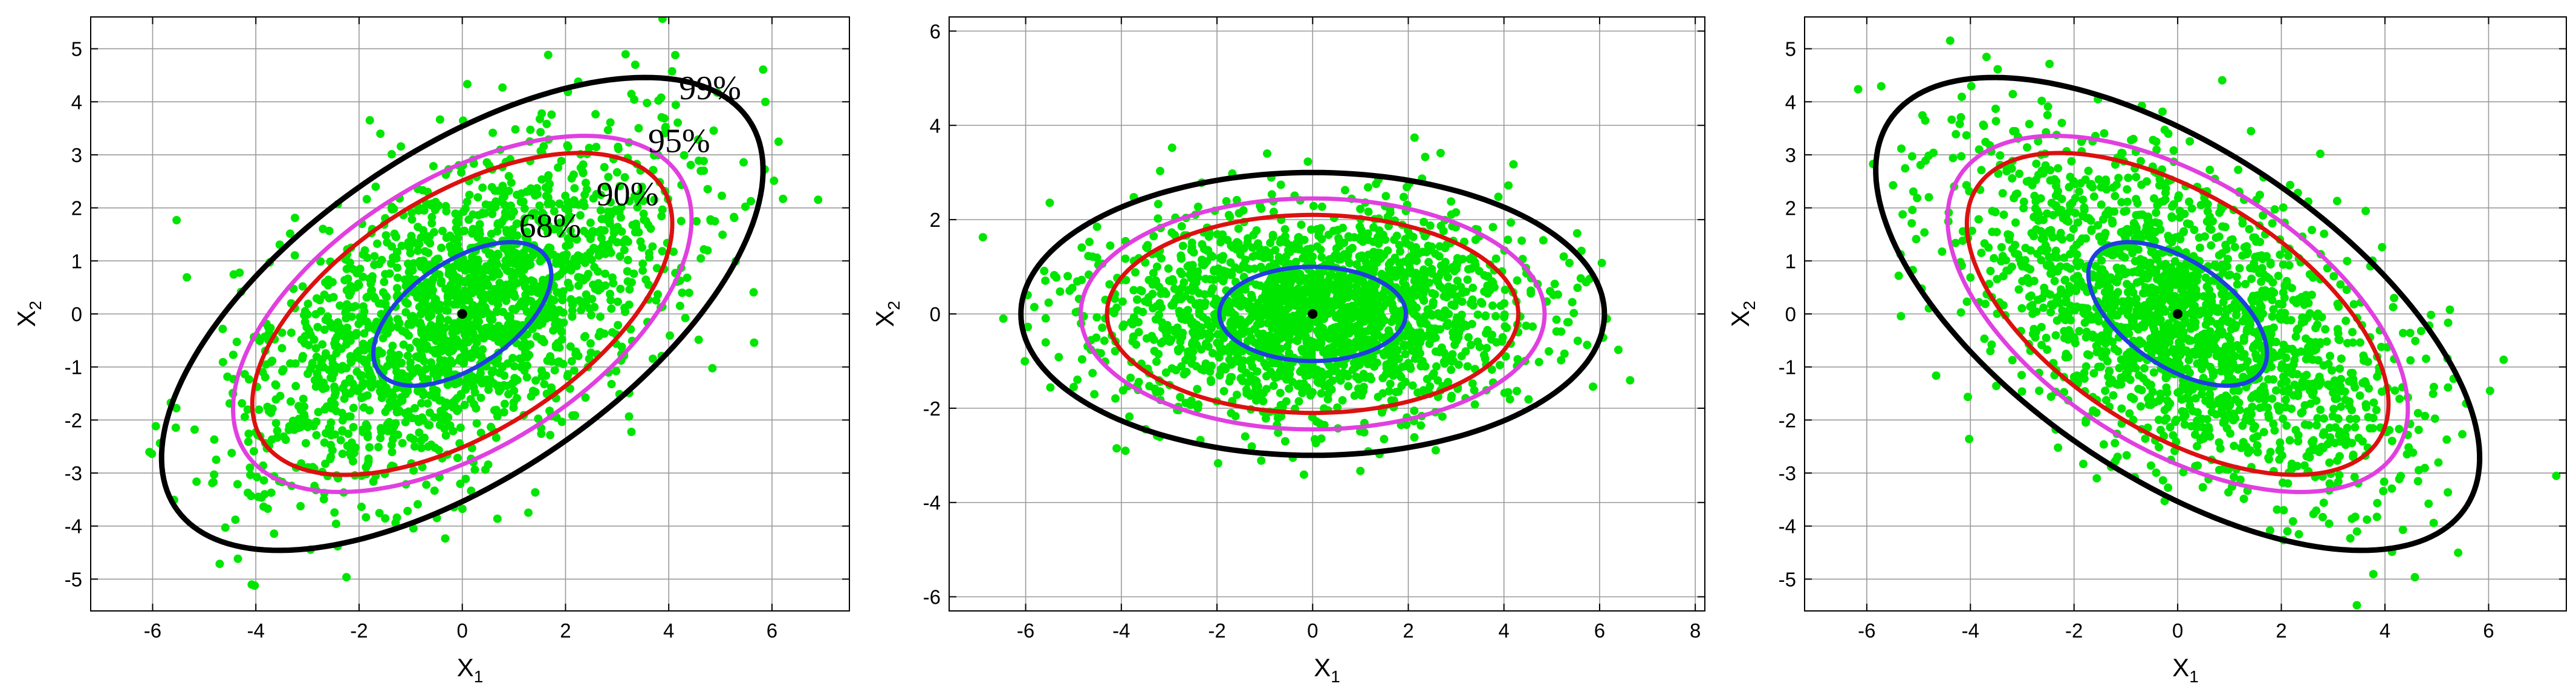 This screenshot has height=695, width=2576. I want to click on confidence-label: 68%, so click(551, 226).